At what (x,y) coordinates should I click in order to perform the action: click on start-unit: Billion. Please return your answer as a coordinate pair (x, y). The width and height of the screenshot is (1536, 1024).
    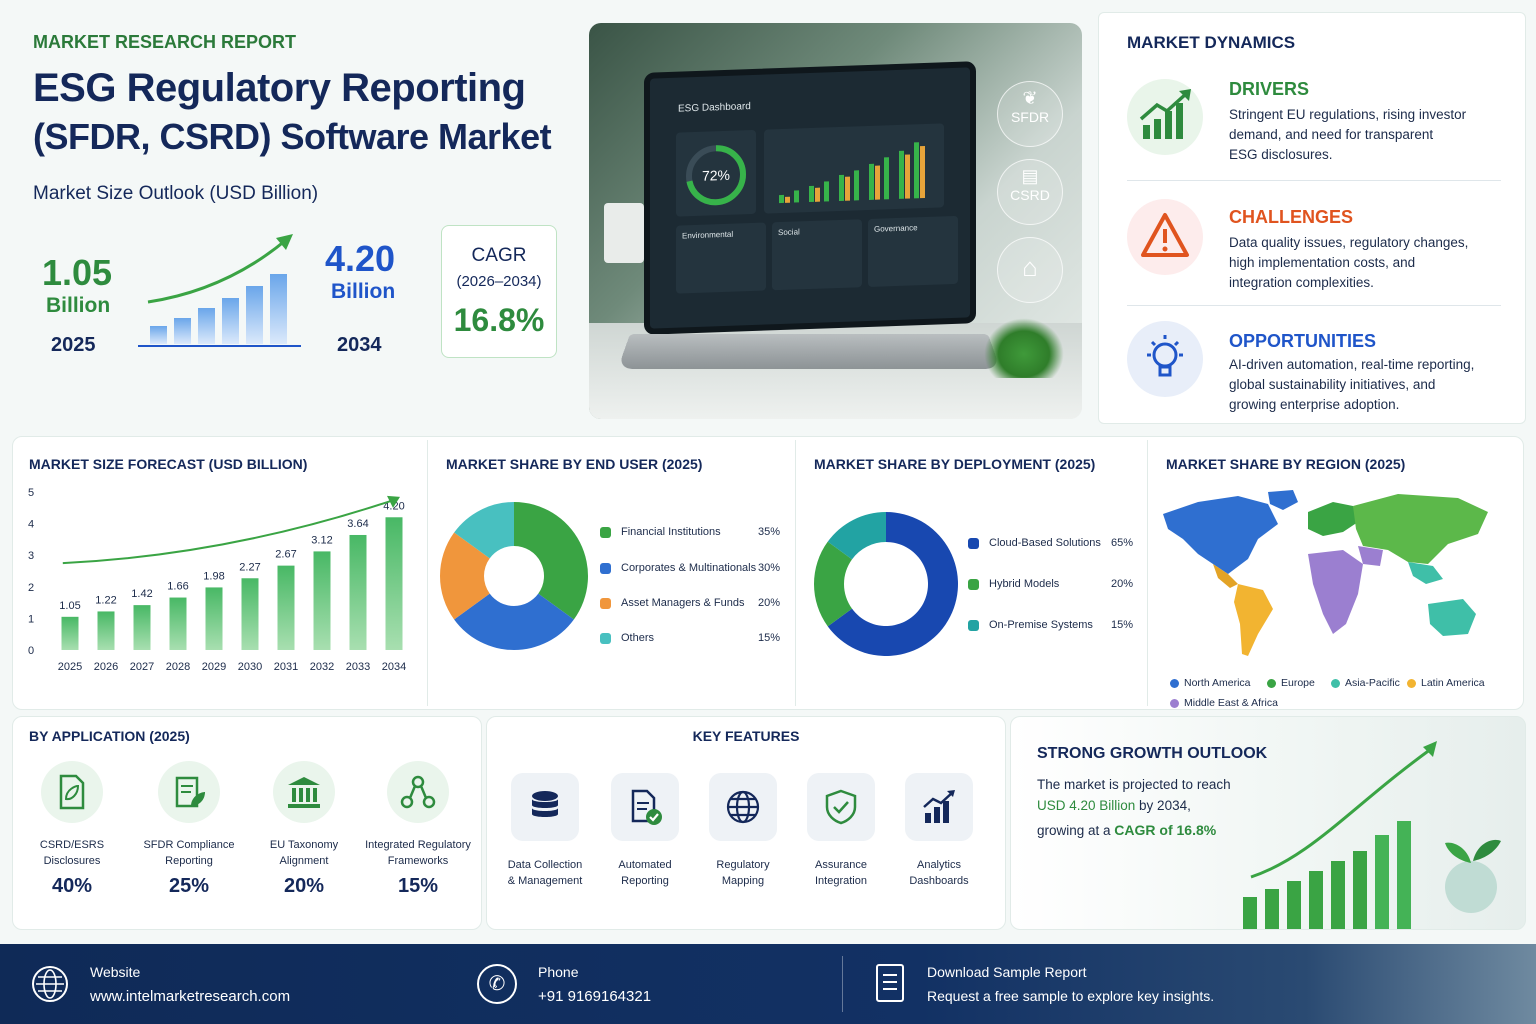
    Looking at the image, I should click on (78, 305).